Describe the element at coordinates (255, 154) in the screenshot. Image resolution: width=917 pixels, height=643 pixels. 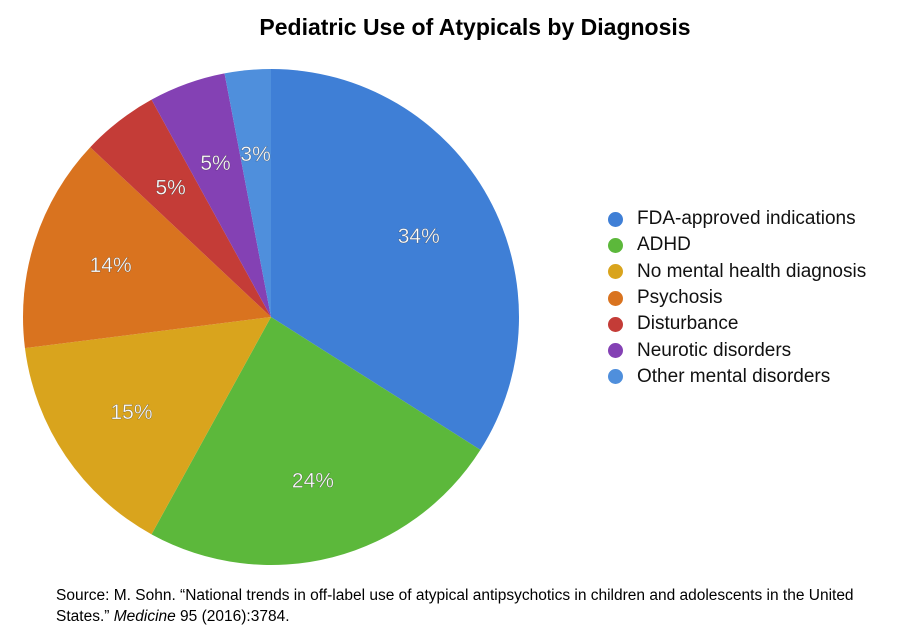
I see `pie-slice-label-6: 3%` at that location.